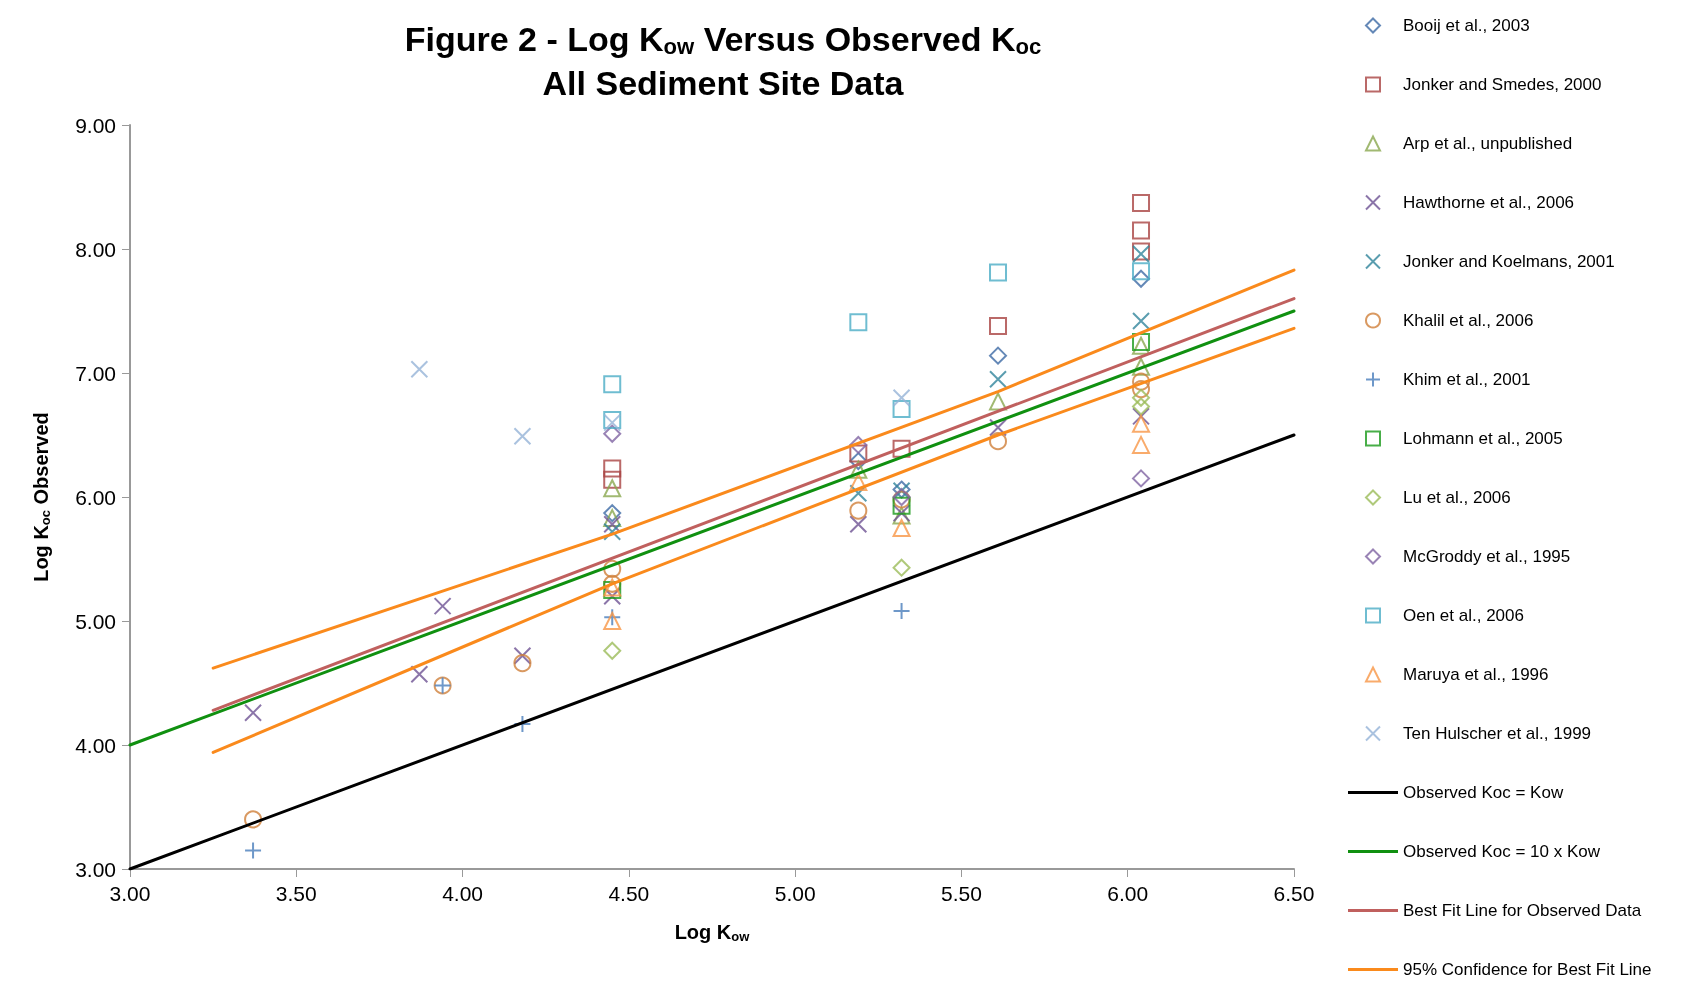 Image resolution: width=1688 pixels, height=989 pixels. Describe the element at coordinates (795, 893) in the screenshot. I see `x-tick-label: 5.00` at that location.